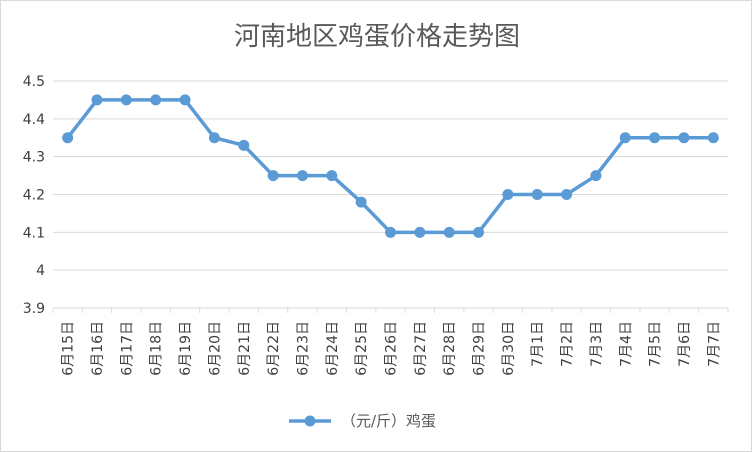 The width and height of the screenshot is (752, 453). What do you see at coordinates (685, 344) in the screenshot?
I see `x-tick-label: 7月6日` at bounding box center [685, 344].